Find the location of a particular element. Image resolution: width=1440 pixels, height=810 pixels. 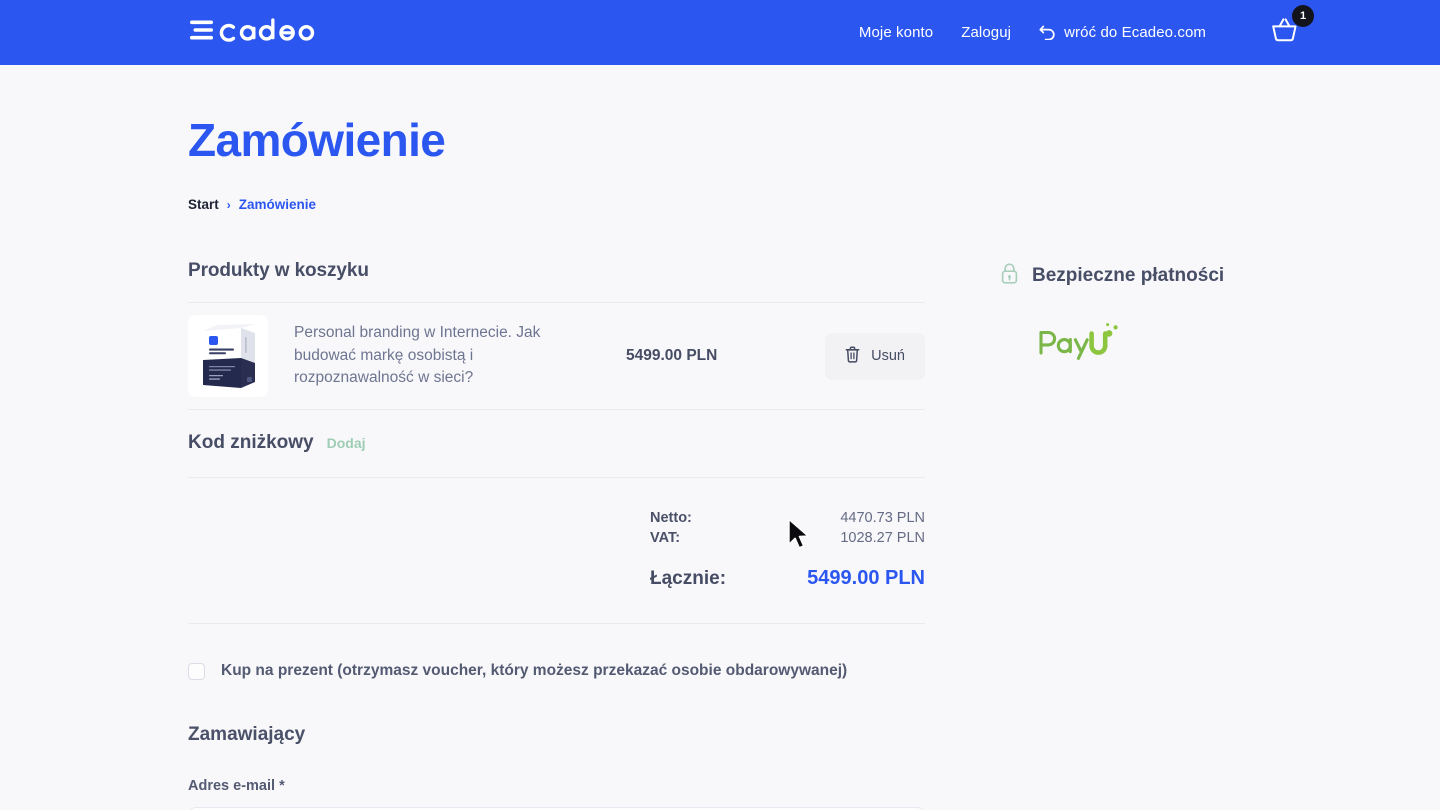

totals-grid: Netto: 4470.73 PLN VAT: 1028.27 PLN is located at coordinates (787, 528).